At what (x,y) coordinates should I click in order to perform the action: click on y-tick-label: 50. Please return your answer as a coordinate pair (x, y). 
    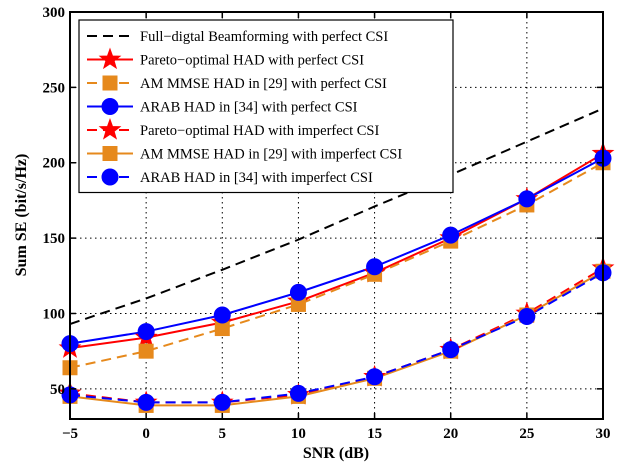
    Looking at the image, I should click on (57, 390).